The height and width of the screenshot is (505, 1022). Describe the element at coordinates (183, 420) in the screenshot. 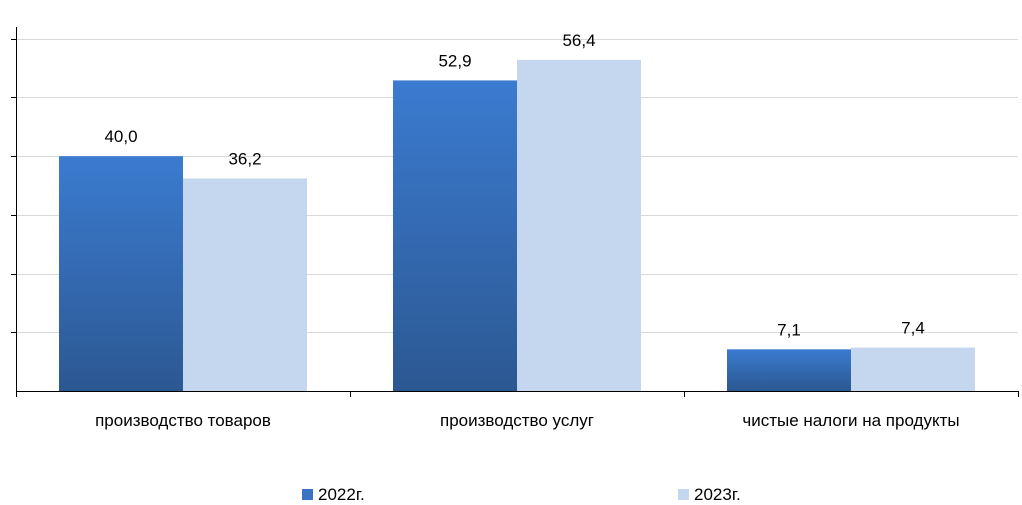

I see `category-label: производство товаров` at that location.